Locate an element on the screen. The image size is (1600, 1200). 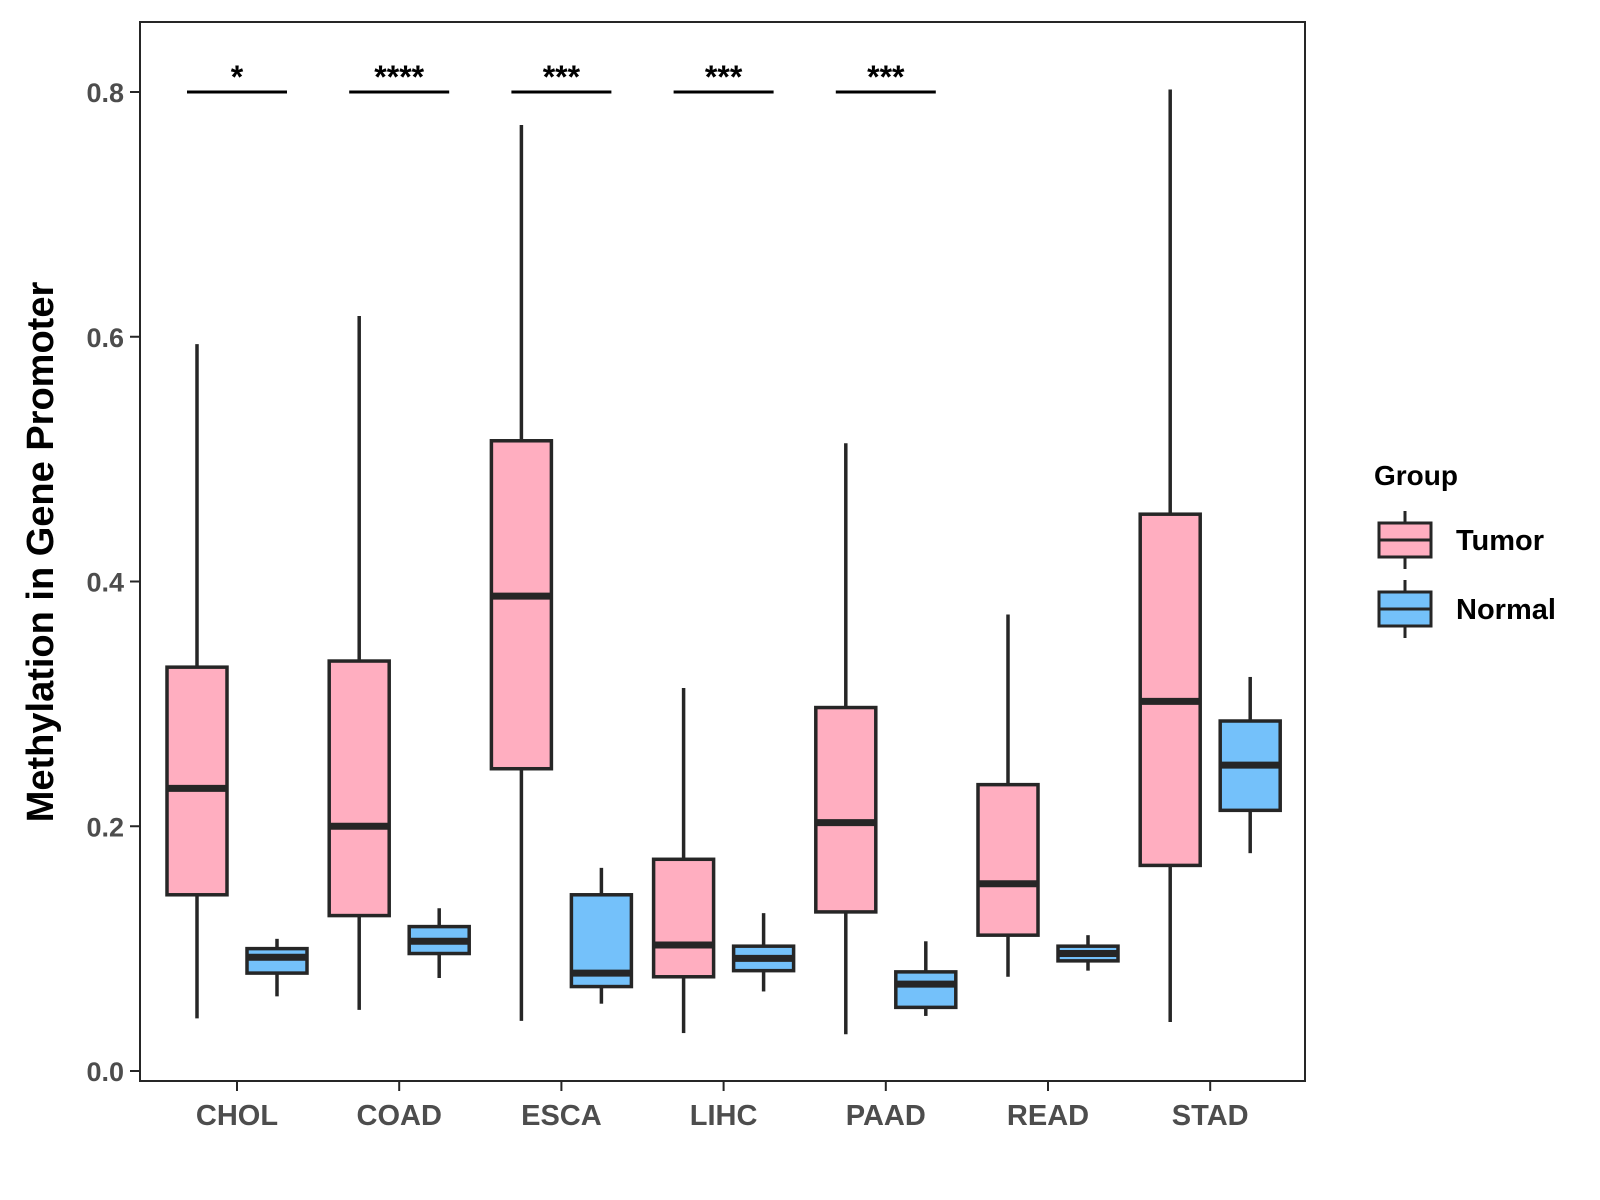
y-tick-label: 0.8 is located at coordinates (105, 93).